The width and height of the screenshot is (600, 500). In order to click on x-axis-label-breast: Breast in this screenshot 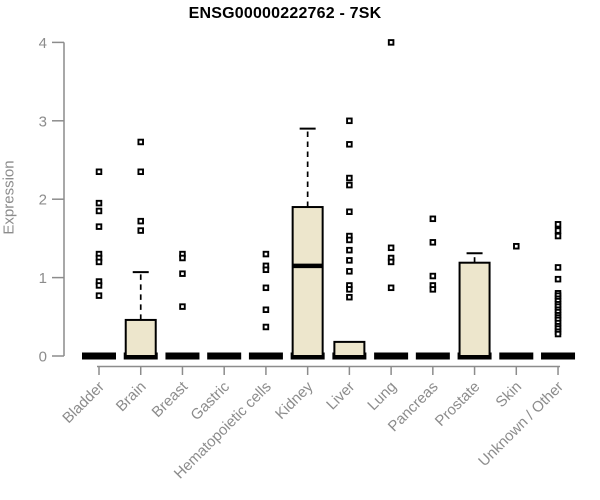, I will do `click(170, 399)`.